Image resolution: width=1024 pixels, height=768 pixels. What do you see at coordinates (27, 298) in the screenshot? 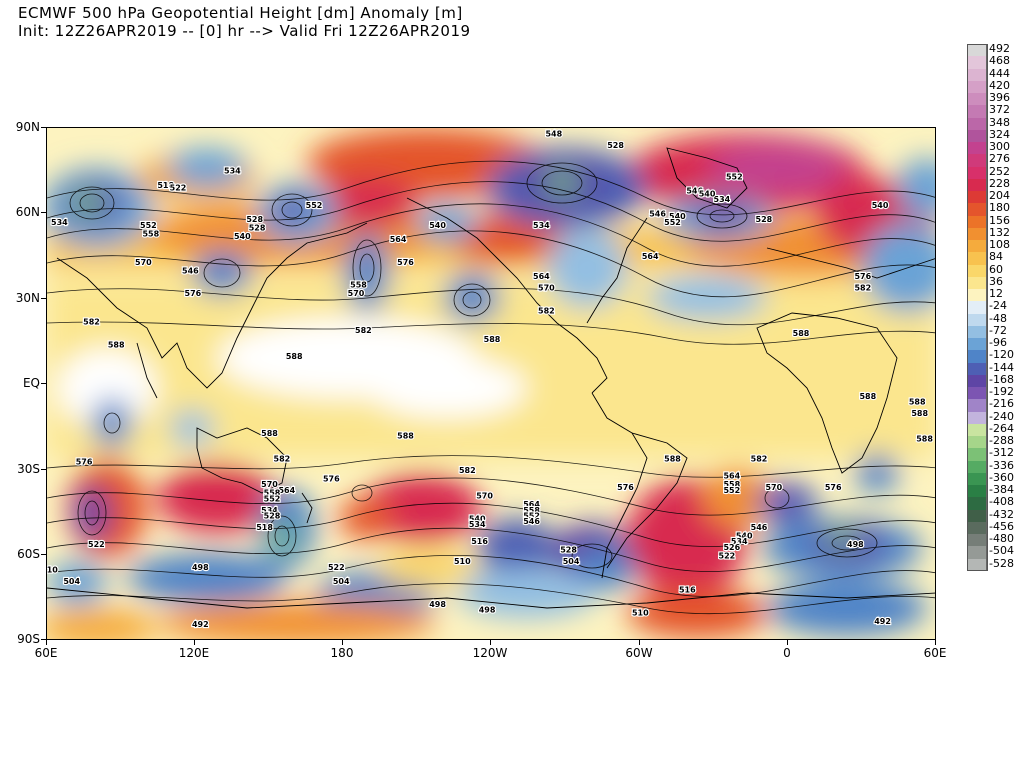
I see `lat-label-30n: 30N` at bounding box center [27, 298].